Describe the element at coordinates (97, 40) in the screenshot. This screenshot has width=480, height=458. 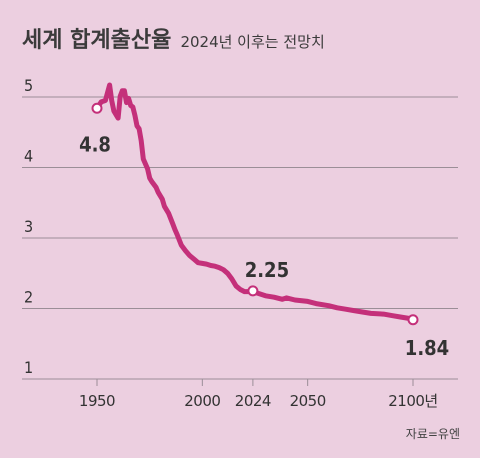
I see `chart-title: 세계 합계출산율` at that location.